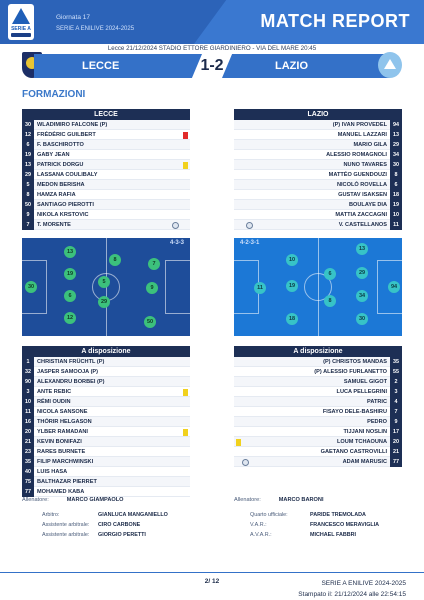 The height and width of the screenshot is (600, 424). I want to click on away-band, so click(306, 66).